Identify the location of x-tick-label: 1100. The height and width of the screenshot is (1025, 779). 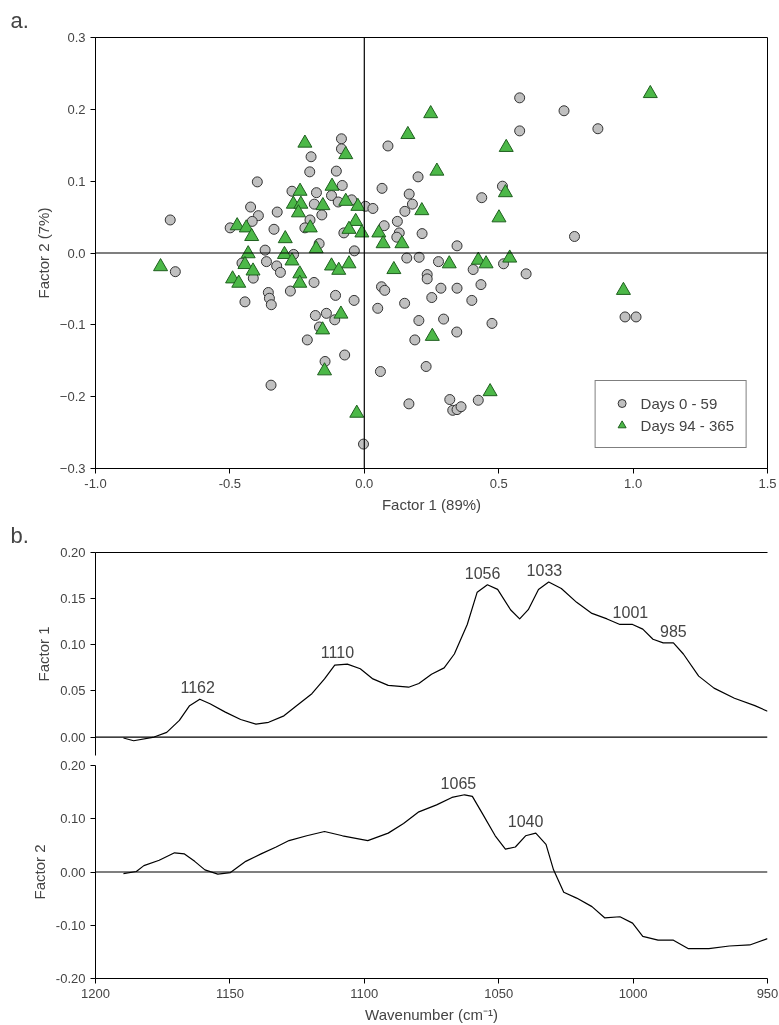
(364, 993).